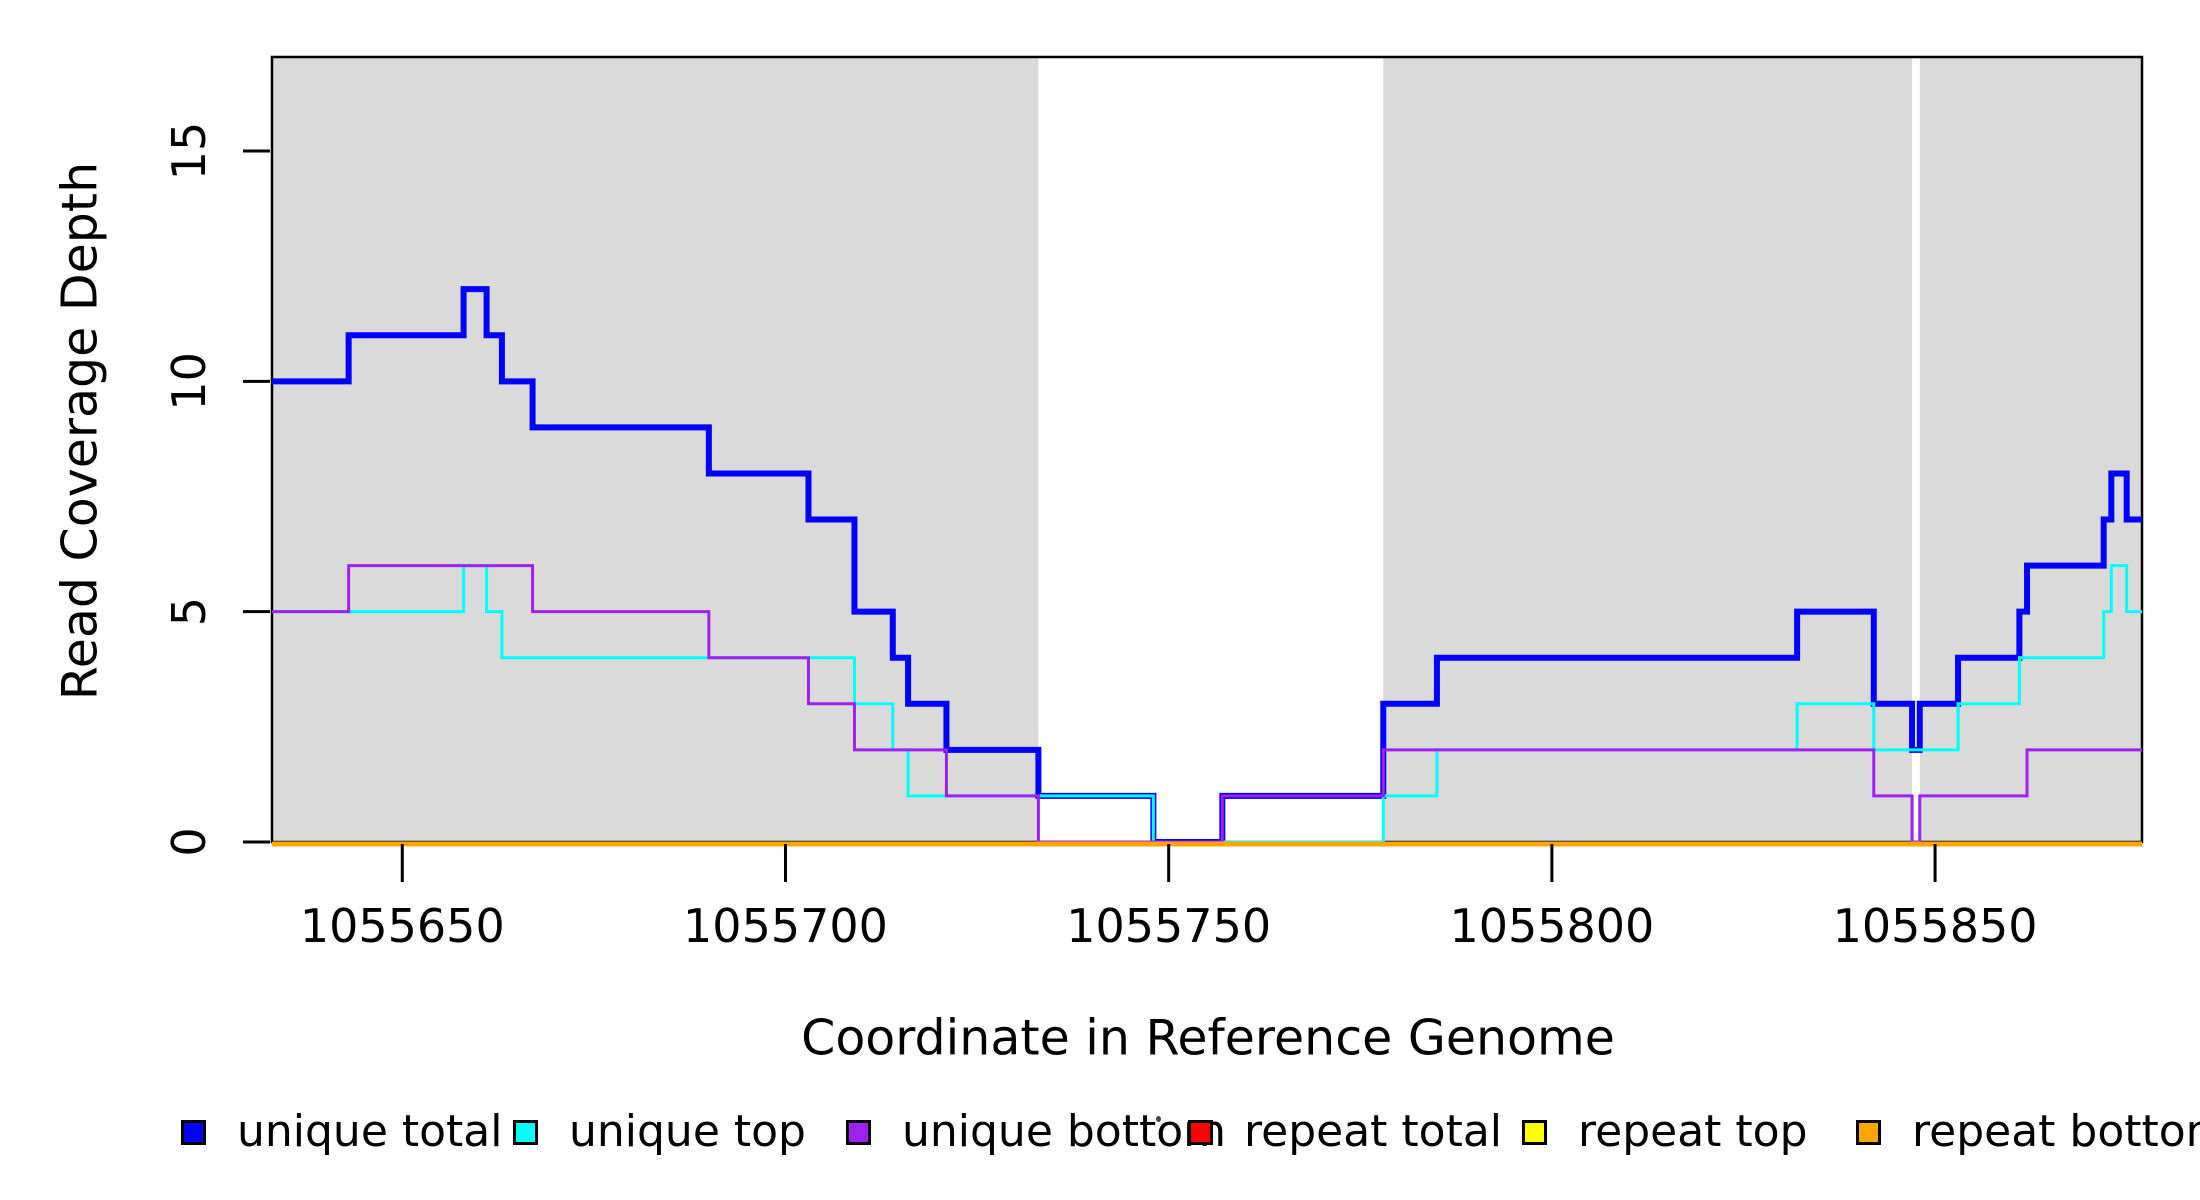 The width and height of the screenshot is (2200, 1200). Describe the element at coordinates (785, 926) in the screenshot. I see `x-tick-label: 1055700` at that location.